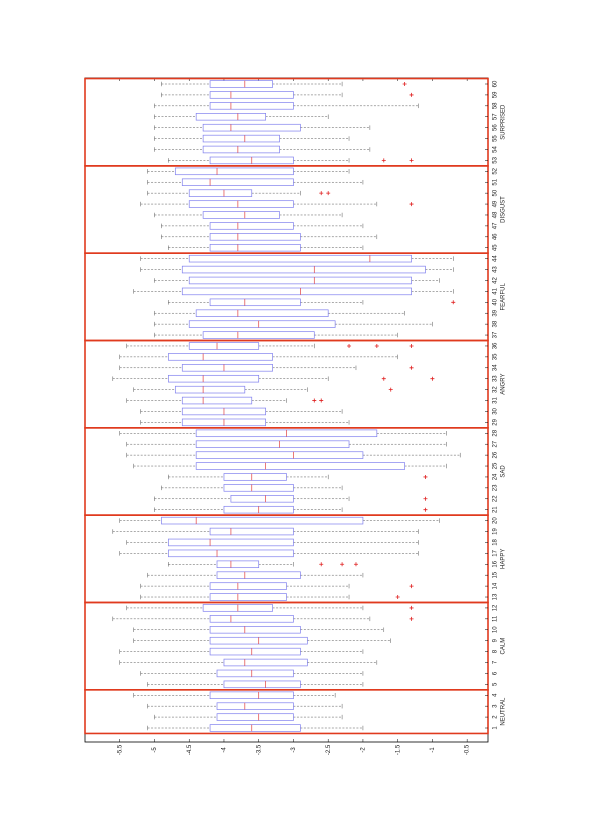 The width and height of the screenshot is (594, 840). Describe the element at coordinates (496, 629) in the screenshot. I see `category-label: 10` at that location.